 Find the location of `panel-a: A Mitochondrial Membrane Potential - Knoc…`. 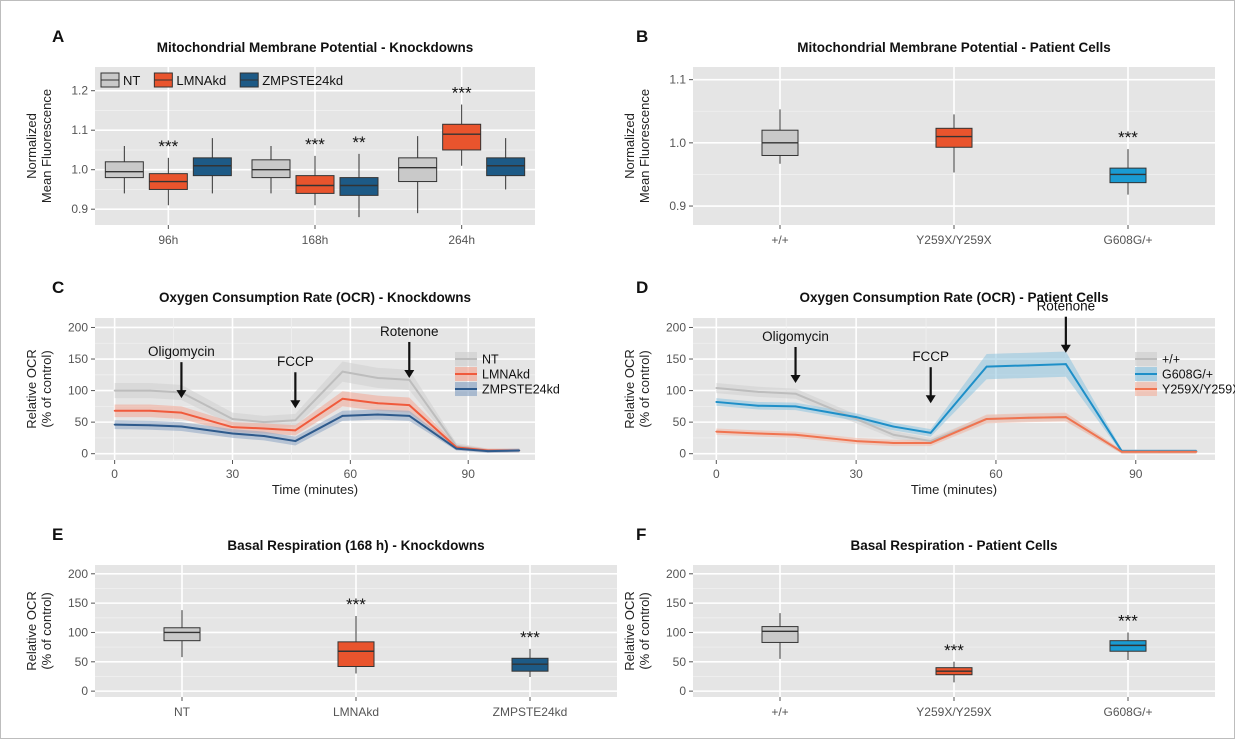

panel-a: A Mitochondrial Membrane Potential - Knoc… is located at coordinates (279, 137).